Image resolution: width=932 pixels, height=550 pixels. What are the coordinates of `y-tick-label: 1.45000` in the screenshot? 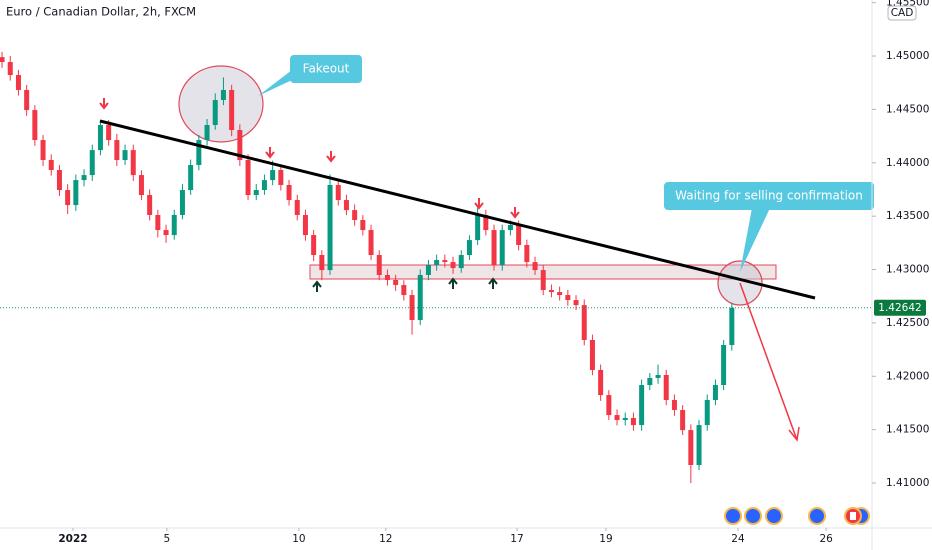 It's located at (907, 56).